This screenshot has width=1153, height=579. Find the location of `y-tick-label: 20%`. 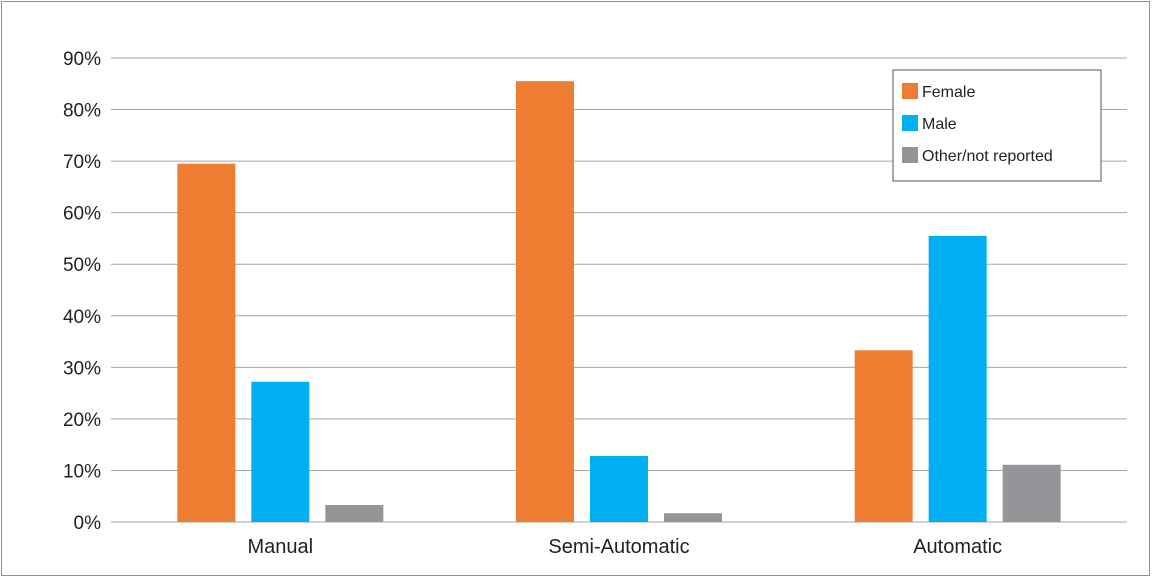

y-tick-label: 20% is located at coordinates (82, 420).